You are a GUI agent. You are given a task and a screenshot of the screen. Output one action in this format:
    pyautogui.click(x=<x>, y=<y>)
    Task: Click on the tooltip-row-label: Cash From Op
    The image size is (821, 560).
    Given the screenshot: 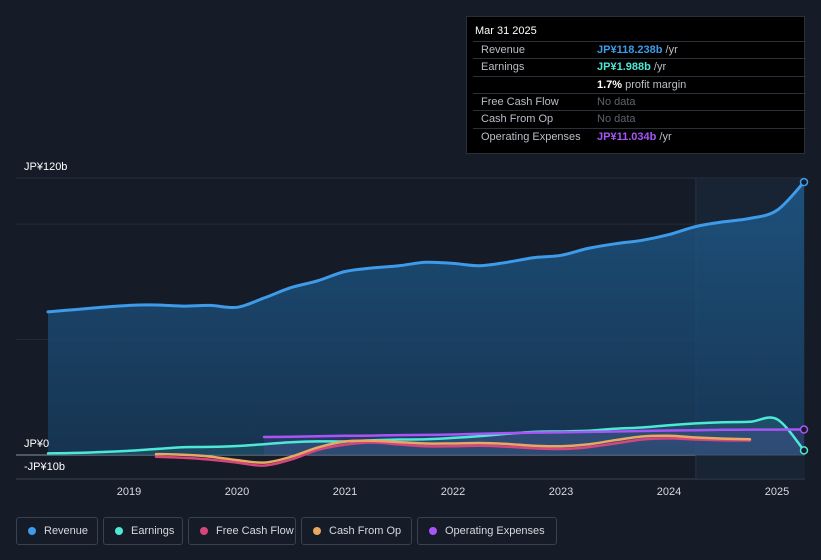 What is the action you would take?
    pyautogui.click(x=517, y=119)
    